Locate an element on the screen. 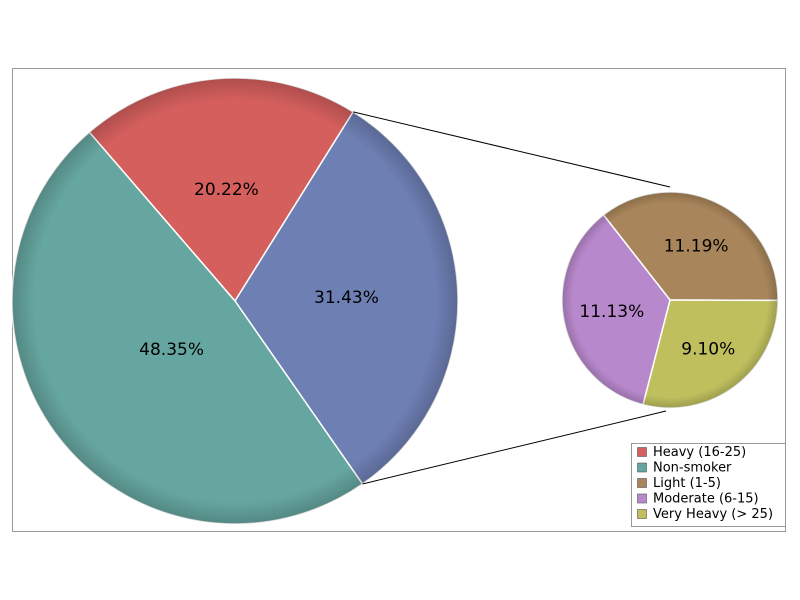 This screenshot has width=800, height=600. legend-entry: Very Heavy (> 25) is located at coordinates (713, 514).